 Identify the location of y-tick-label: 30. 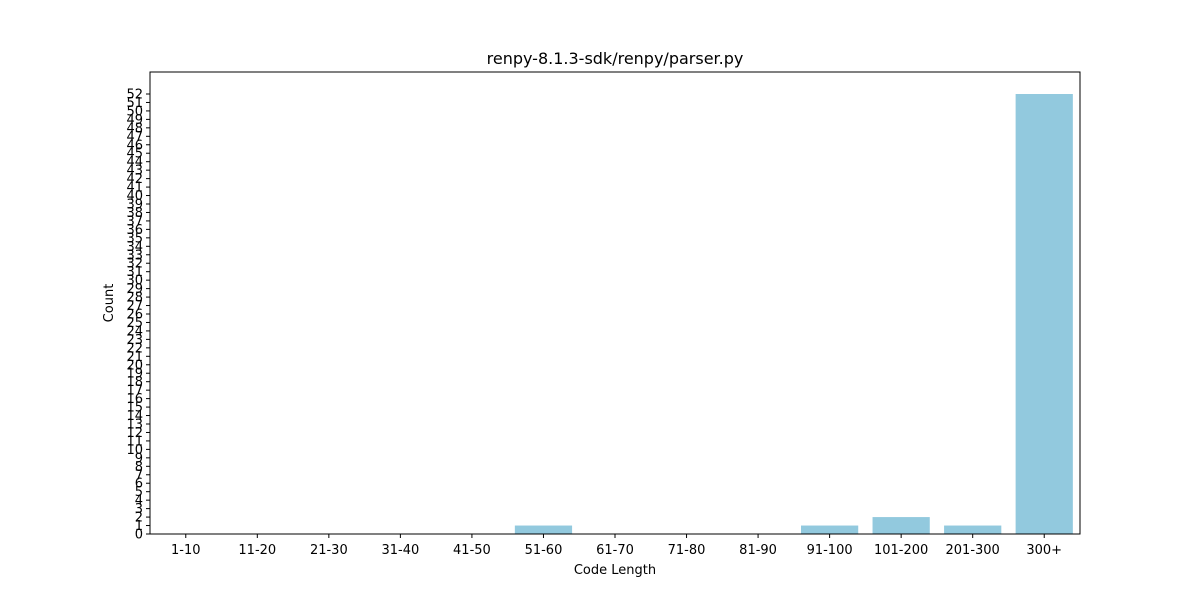
(134, 281).